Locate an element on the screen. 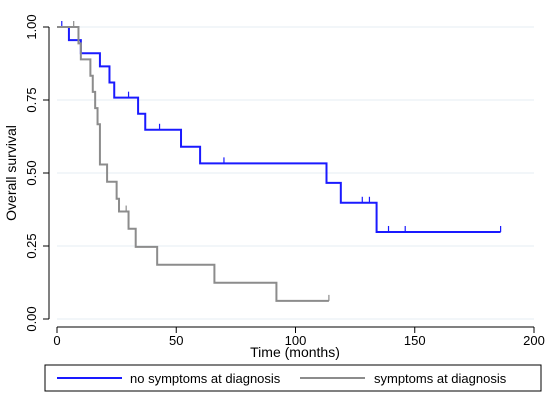  legend-box is located at coordinates (293, 378).